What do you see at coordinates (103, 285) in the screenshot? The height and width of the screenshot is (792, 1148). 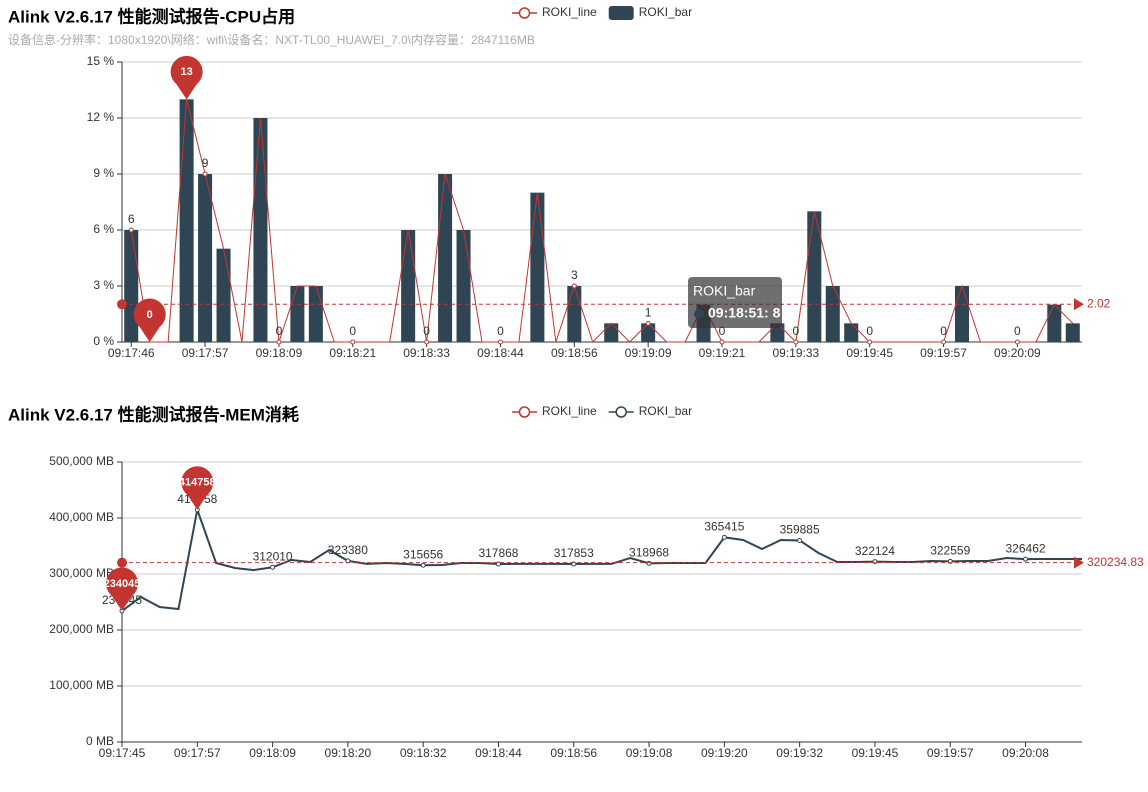 I see `y-tick-label: 3 %` at bounding box center [103, 285].